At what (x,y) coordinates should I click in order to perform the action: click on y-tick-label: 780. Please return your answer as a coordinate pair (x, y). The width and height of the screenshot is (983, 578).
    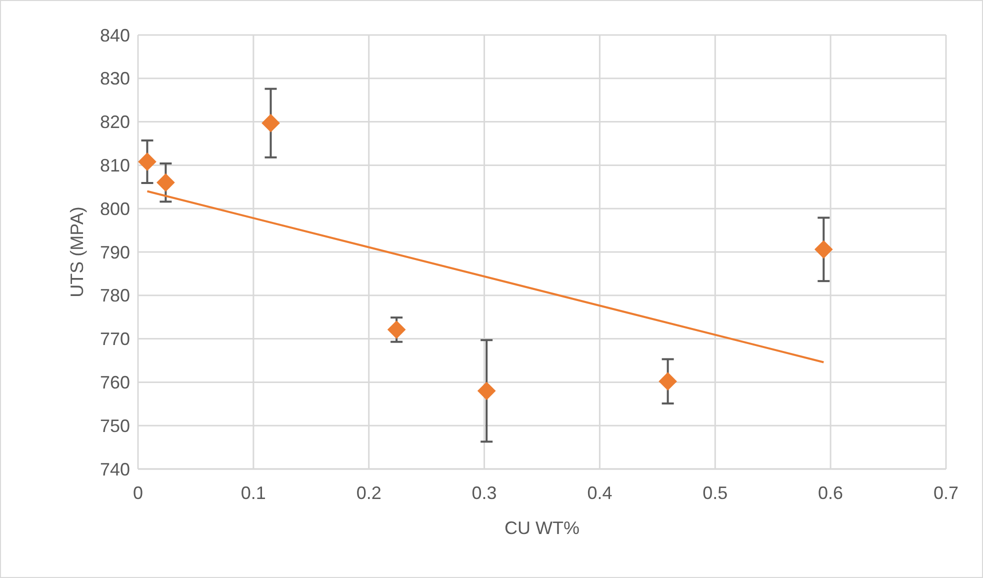
    Looking at the image, I should click on (115, 296).